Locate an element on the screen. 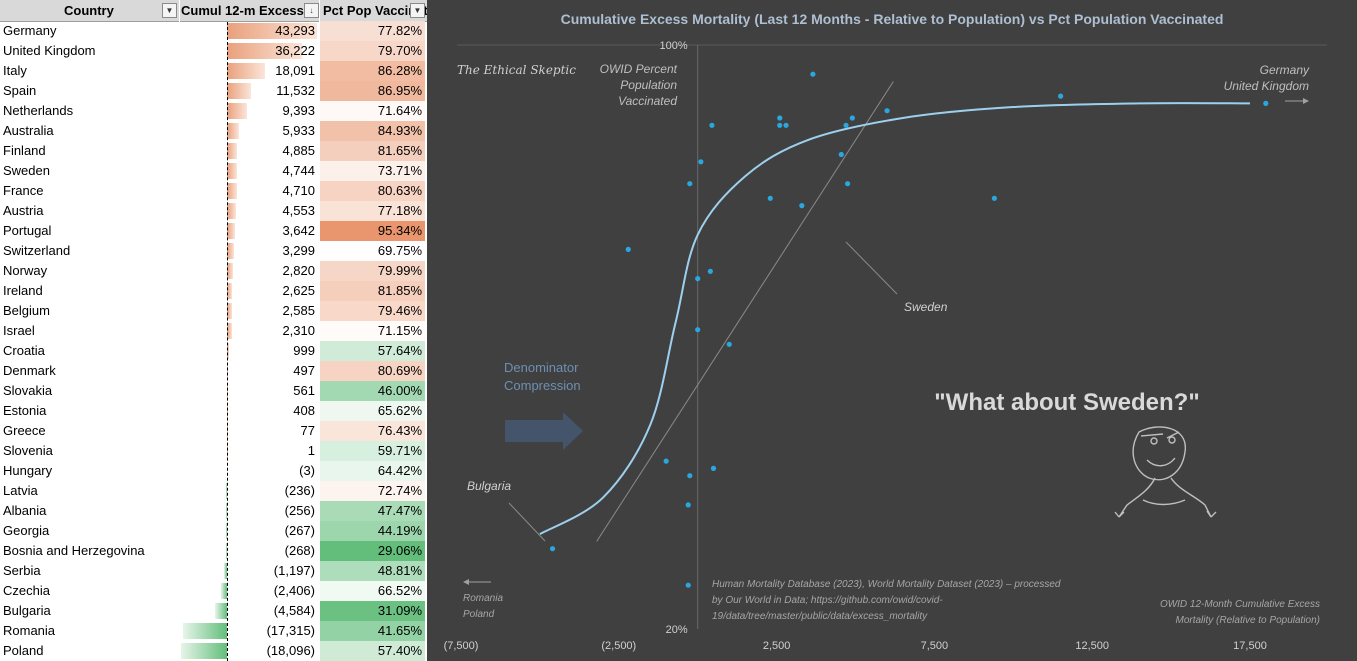 Image resolution: width=1357 pixels, height=661 pixels. country-cell: Switzerland is located at coordinates (37, 250).